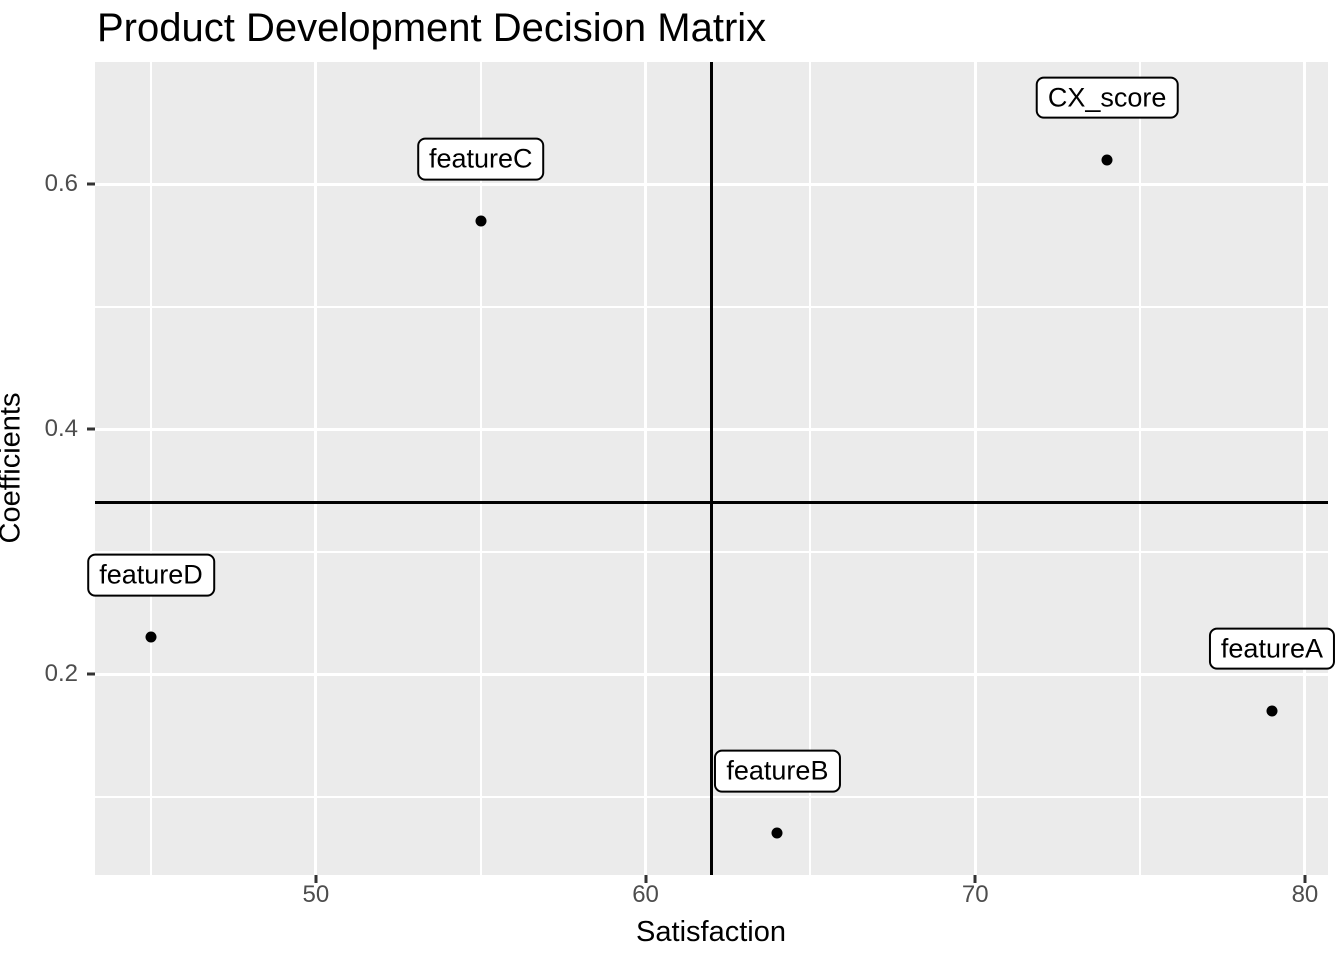  What do you see at coordinates (61, 674) in the screenshot?
I see `y-tick-label: 0.2` at bounding box center [61, 674].